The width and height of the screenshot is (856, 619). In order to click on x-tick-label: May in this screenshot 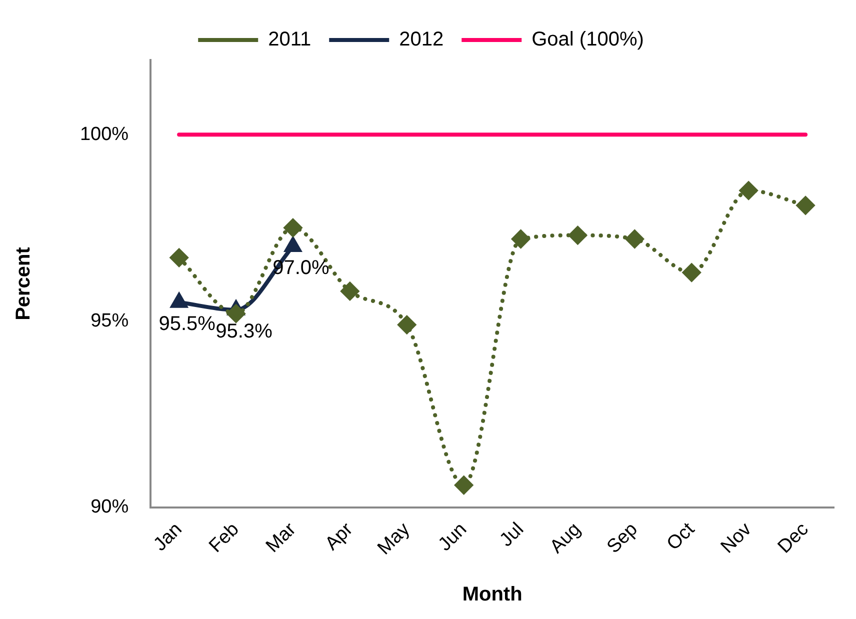, I will do `click(394, 539)`.